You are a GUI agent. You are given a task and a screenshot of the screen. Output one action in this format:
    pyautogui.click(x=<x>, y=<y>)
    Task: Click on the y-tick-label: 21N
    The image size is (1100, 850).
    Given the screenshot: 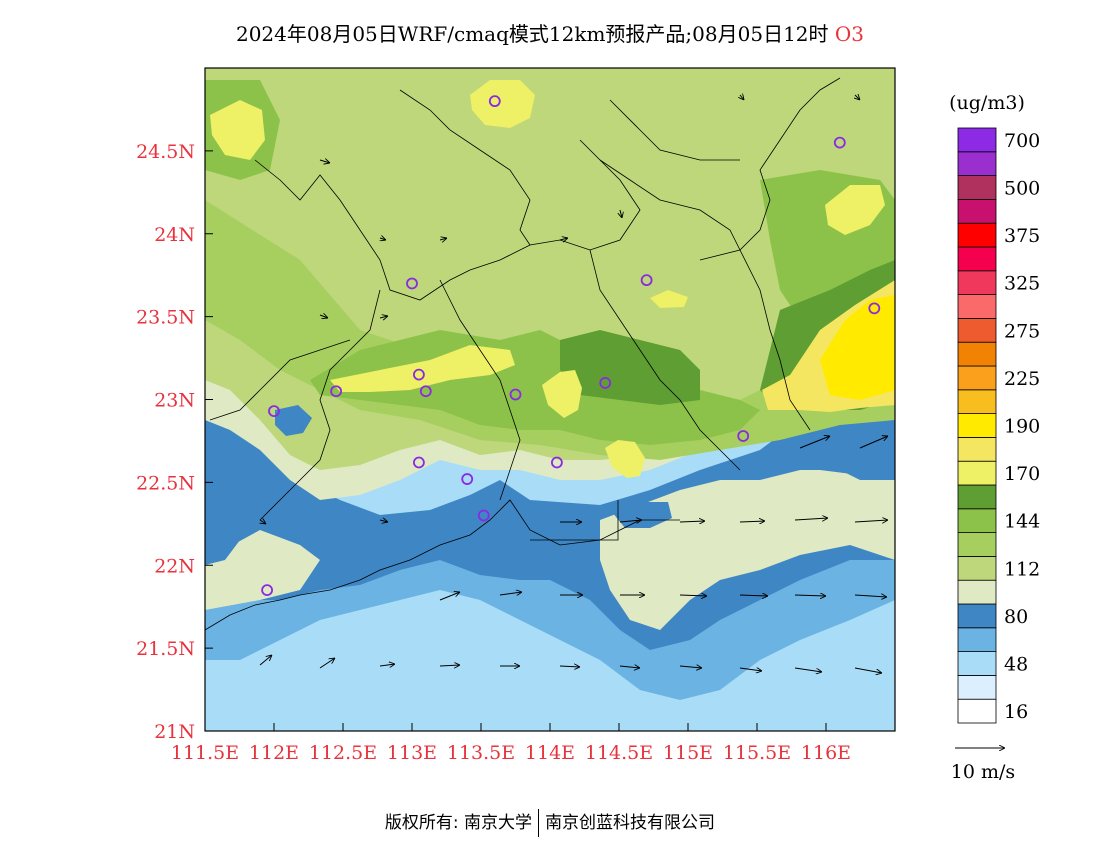 What is the action you would take?
    pyautogui.click(x=174, y=732)
    